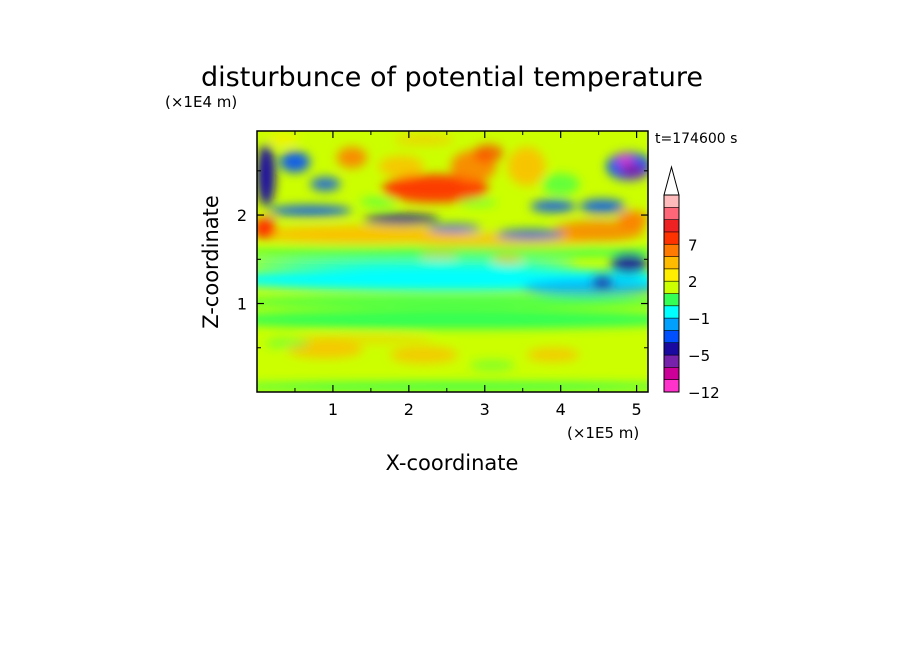 This screenshot has width=904, height=654. Describe the element at coordinates (603, 433) in the screenshot. I see `x-unit-label: (×1E5 m)` at that location.